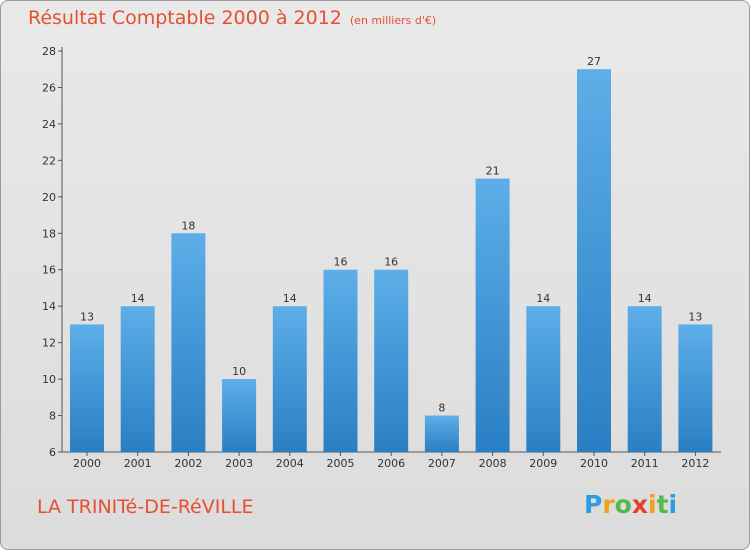  Describe the element at coordinates (441, 408) in the screenshot. I see `bar-value-label: 8` at that location.